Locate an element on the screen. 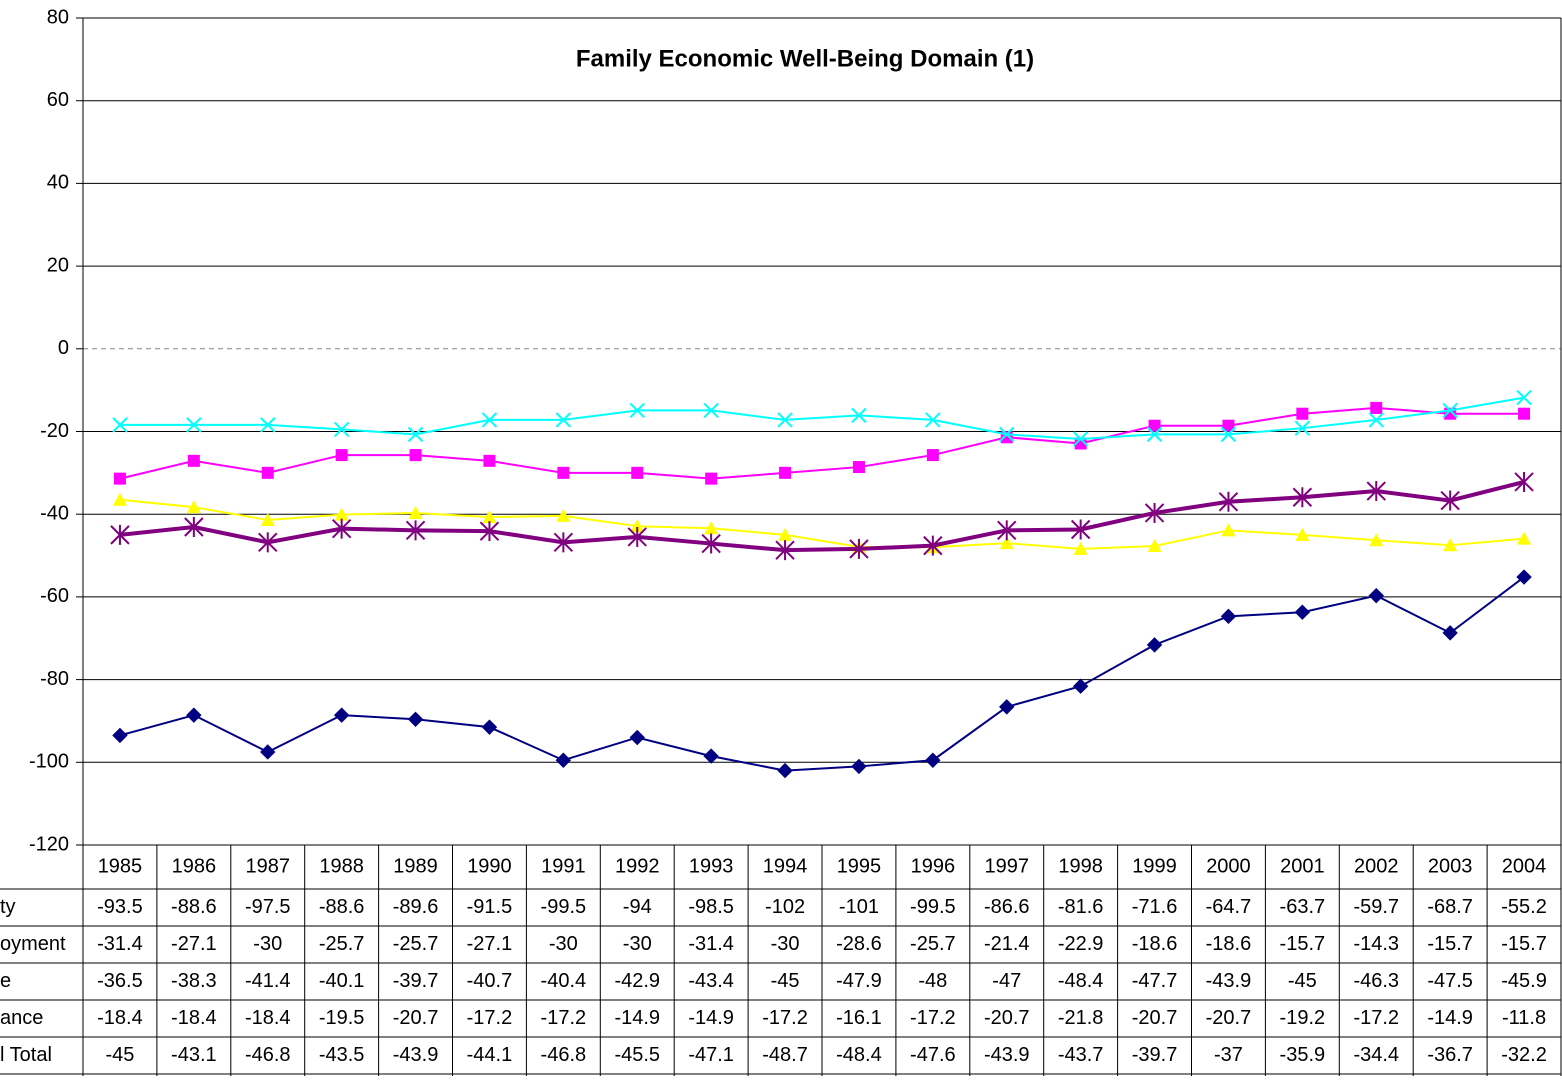 The height and width of the screenshot is (1081, 1562). legend-label: oyment is located at coordinates (33, 944).